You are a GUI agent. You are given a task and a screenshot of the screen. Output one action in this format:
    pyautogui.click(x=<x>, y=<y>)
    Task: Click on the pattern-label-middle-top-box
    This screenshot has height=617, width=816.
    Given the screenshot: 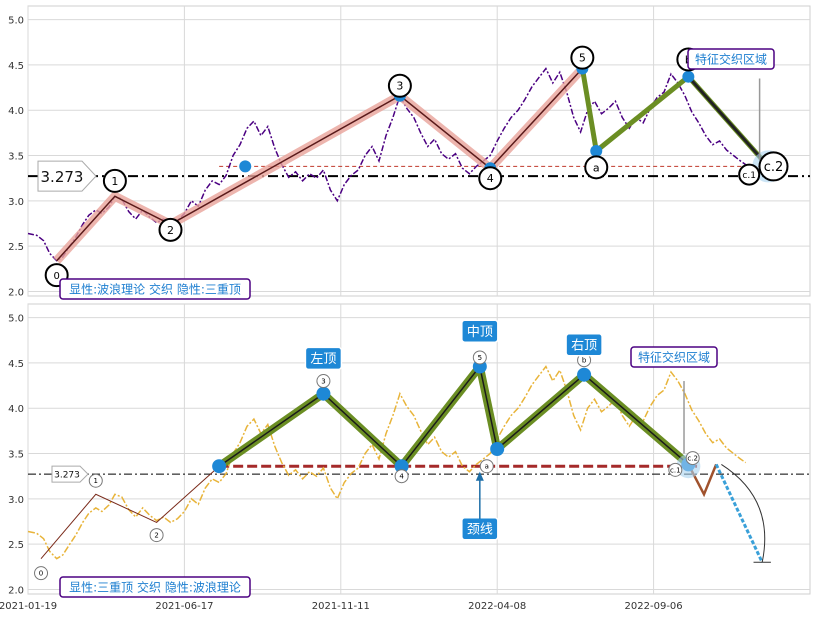 What is the action you would take?
    pyautogui.click(x=480, y=331)
    